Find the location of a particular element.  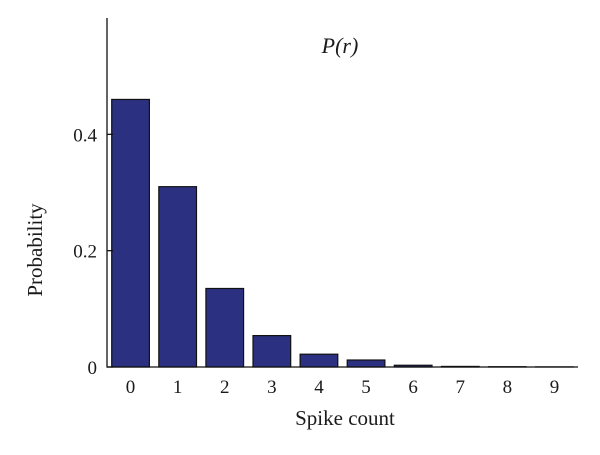

y-tick-label: 0.2 is located at coordinates (85, 252).